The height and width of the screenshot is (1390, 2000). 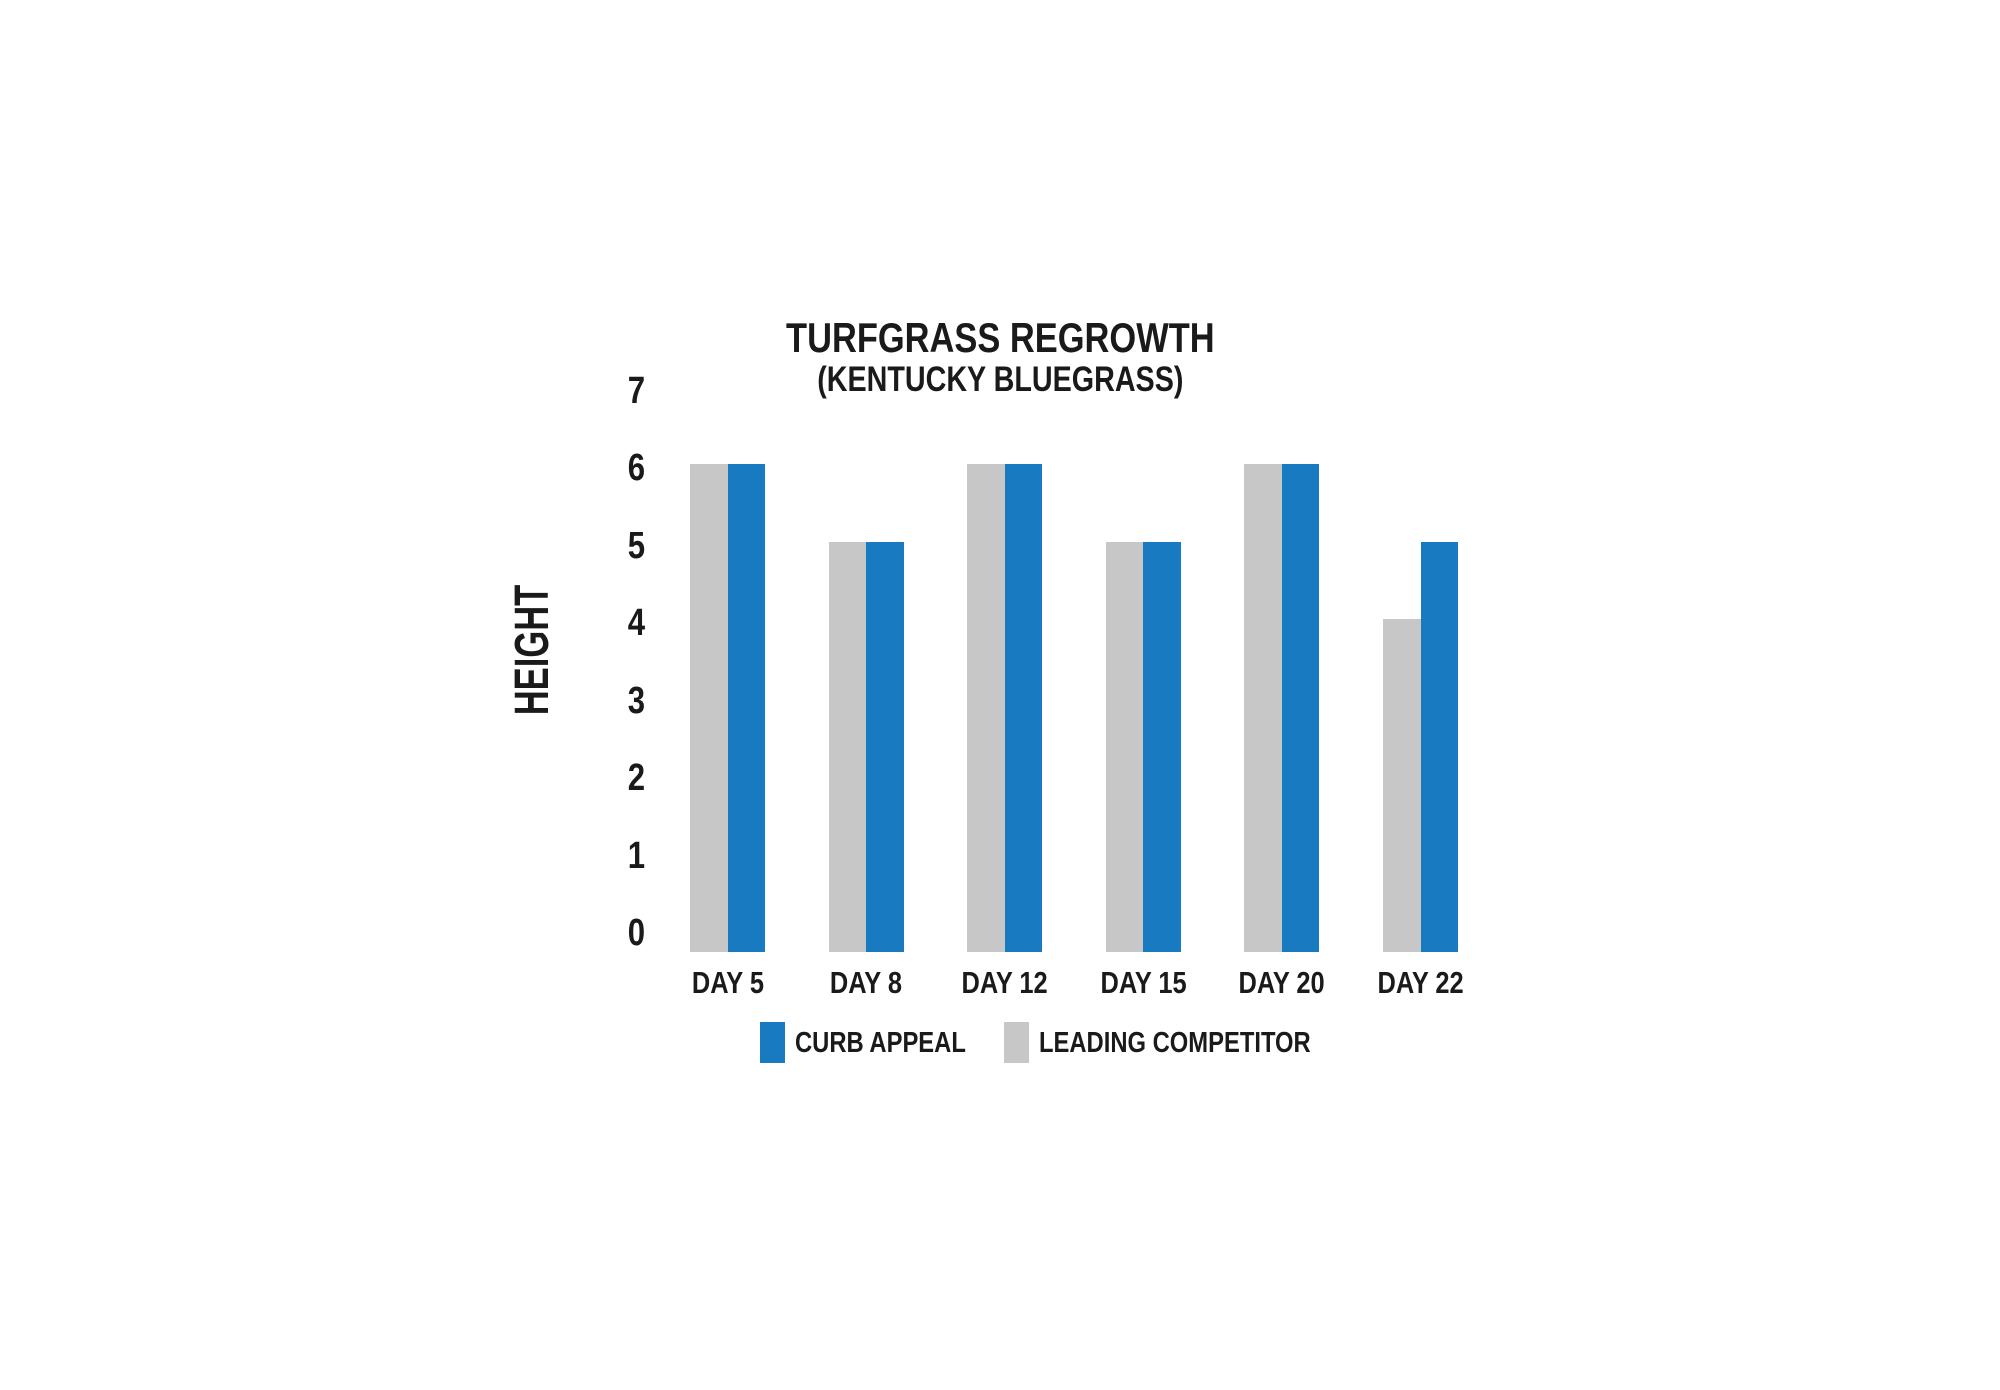 I want to click on y-tick-label-5: 5, so click(x=572, y=546).